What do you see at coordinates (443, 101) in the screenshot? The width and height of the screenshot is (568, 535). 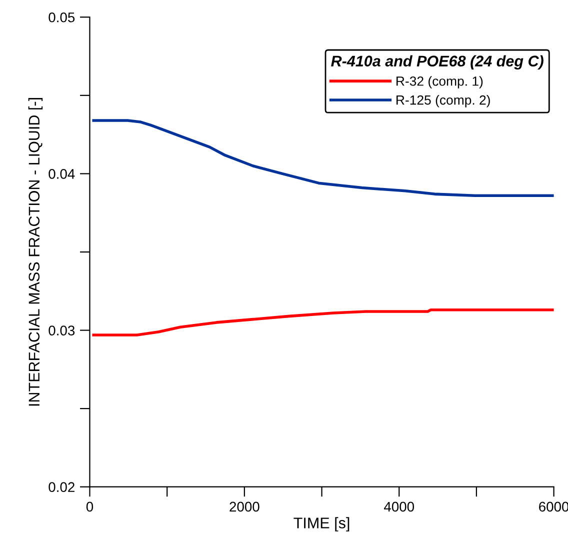 I see `legend-label: R-125 (comp. 2)` at bounding box center [443, 101].